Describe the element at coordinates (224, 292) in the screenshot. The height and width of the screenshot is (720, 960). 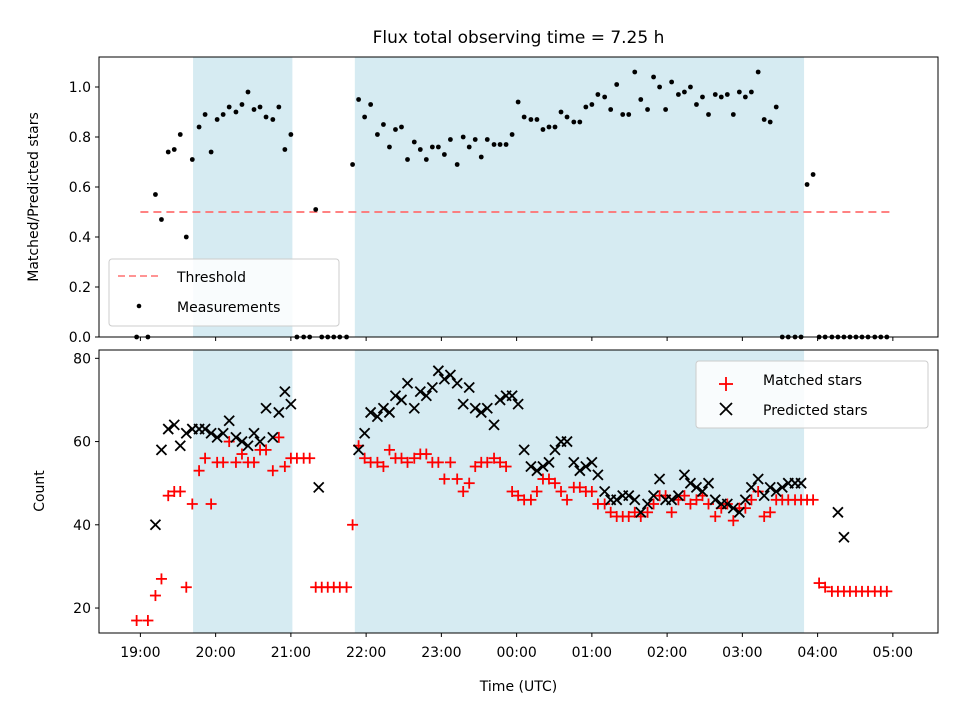
I see `ratio-legend-box` at that location.